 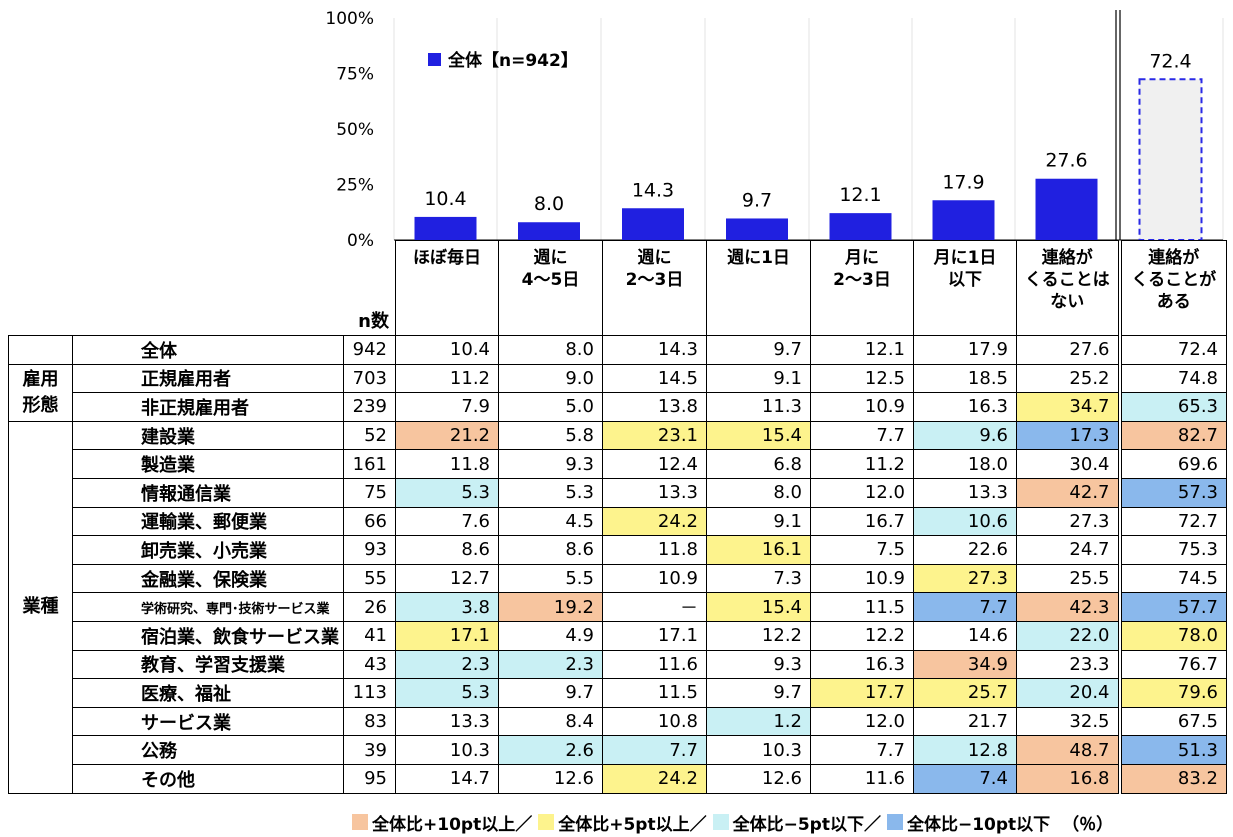 I want to click on value-cell: 17.9, so click(x=965, y=350).